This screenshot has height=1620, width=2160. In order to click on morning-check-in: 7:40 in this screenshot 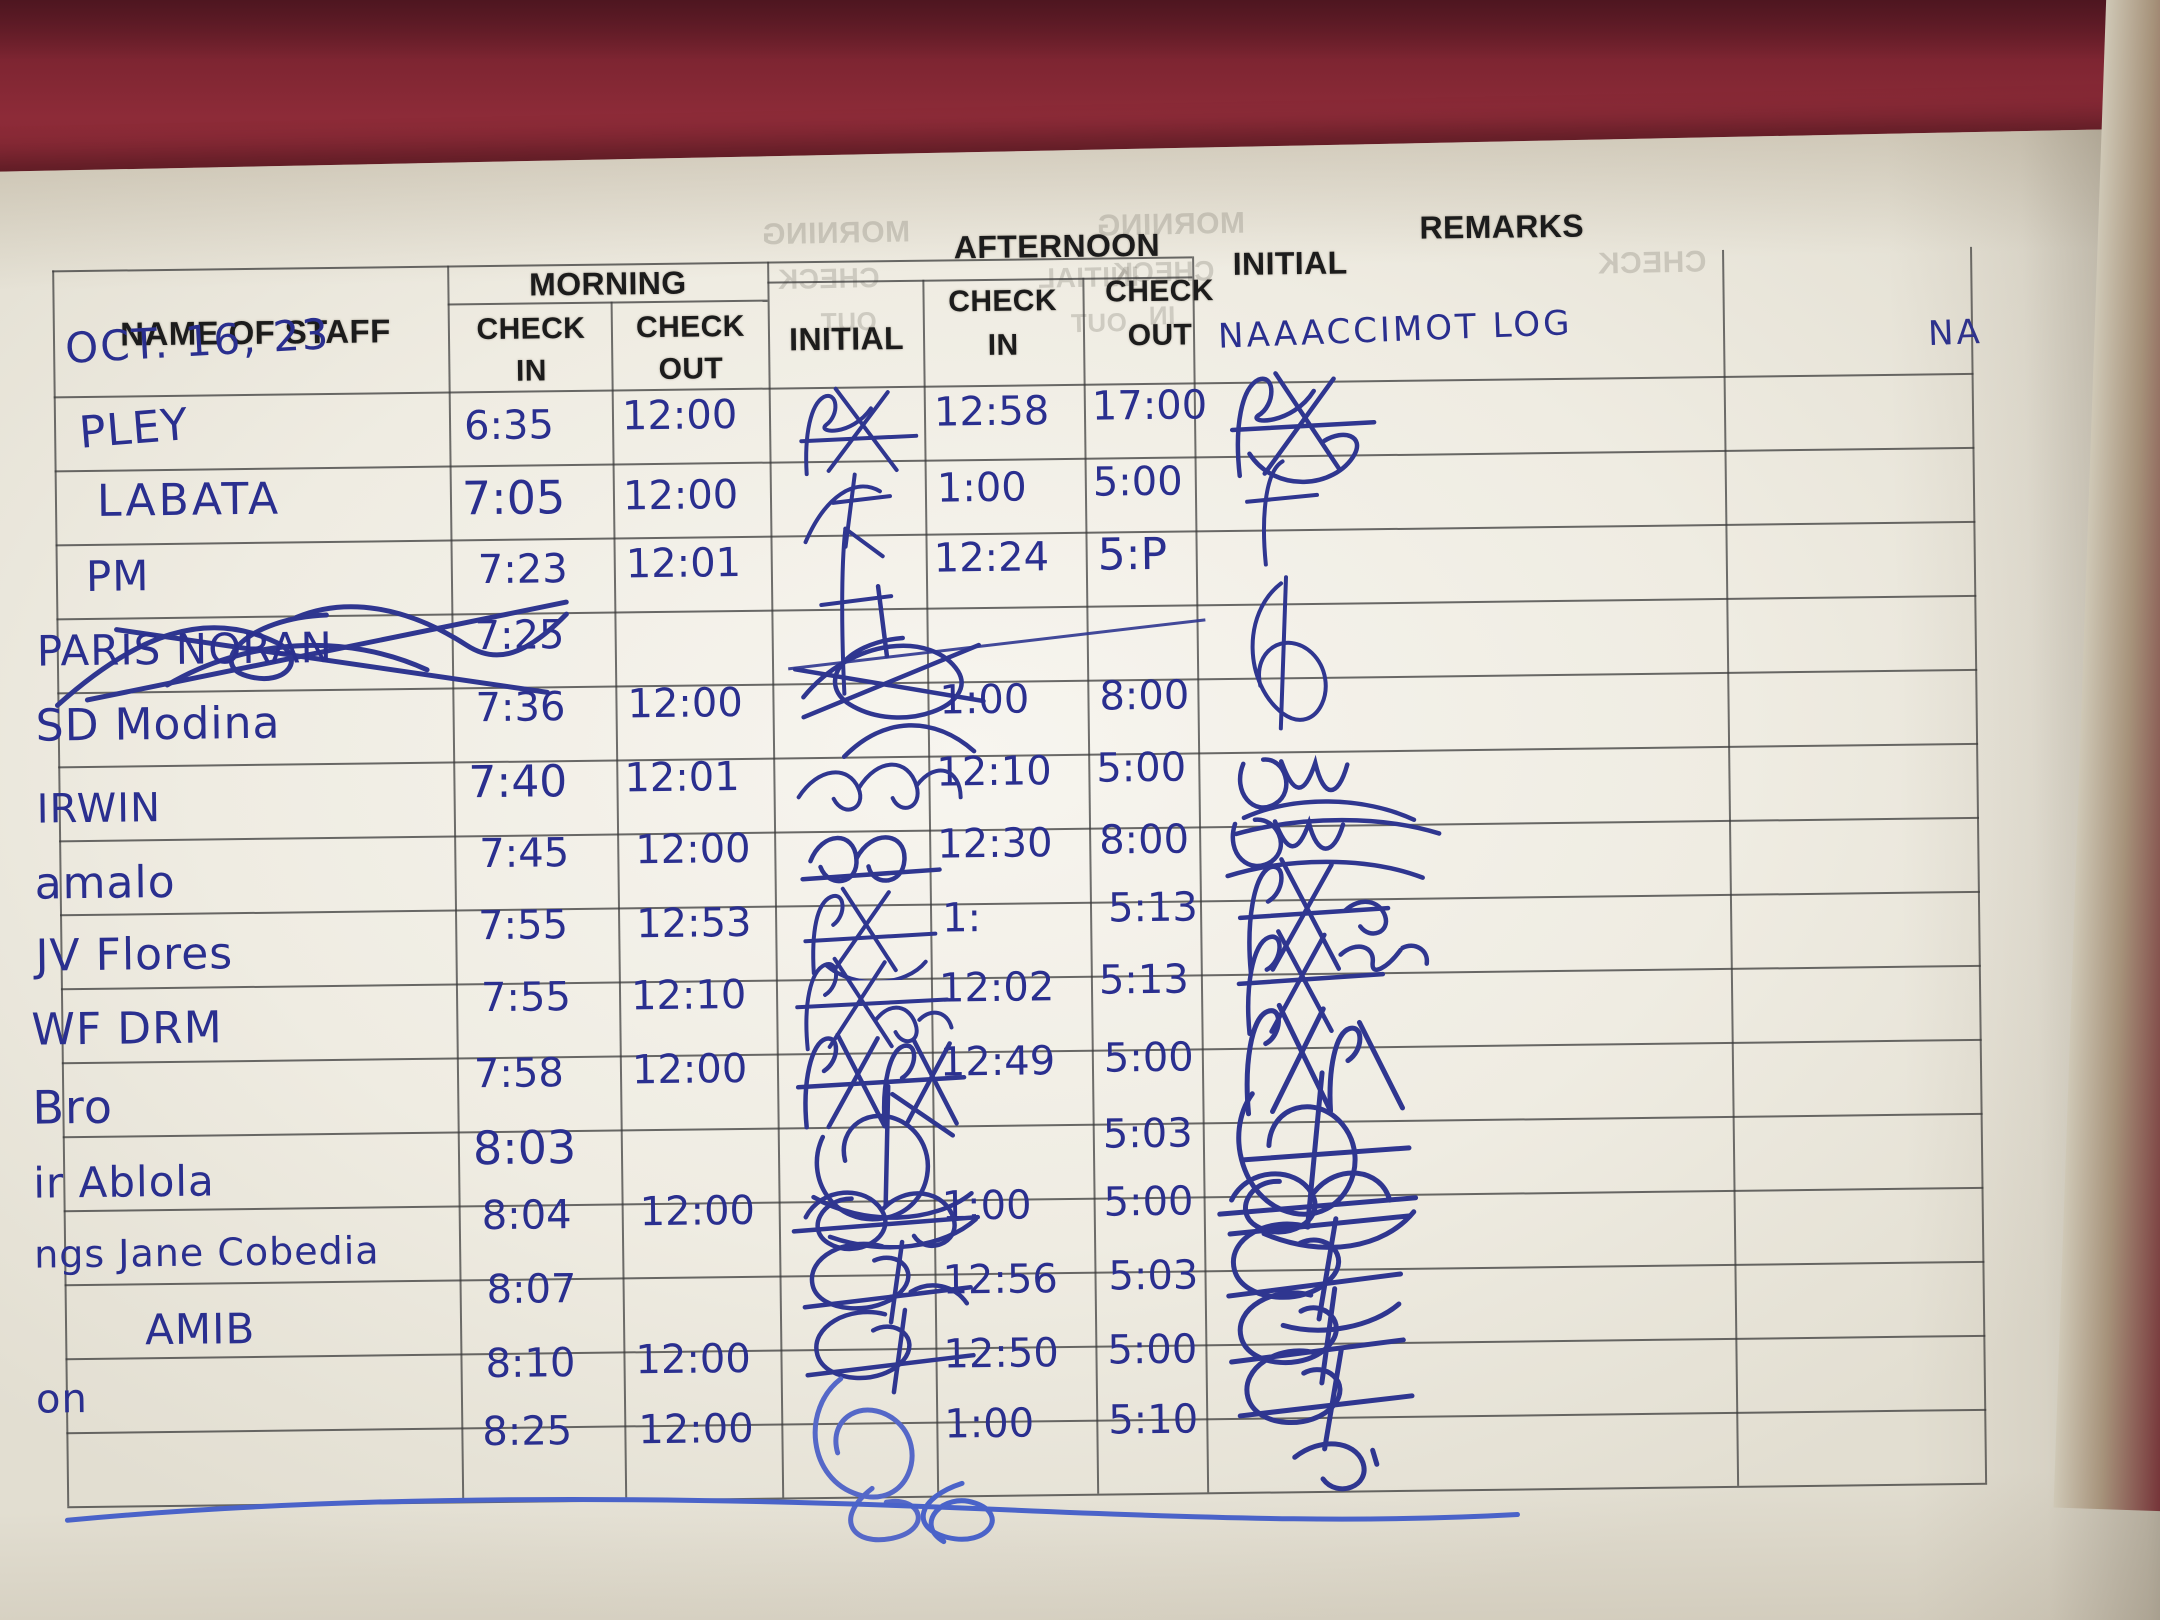, I will do `click(518, 782)`.